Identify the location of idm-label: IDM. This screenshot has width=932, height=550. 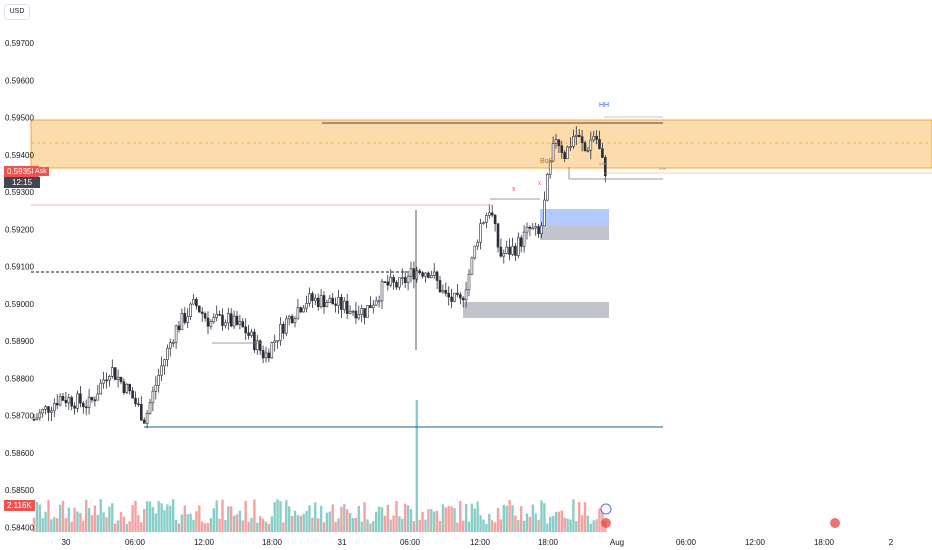
(602, 163).